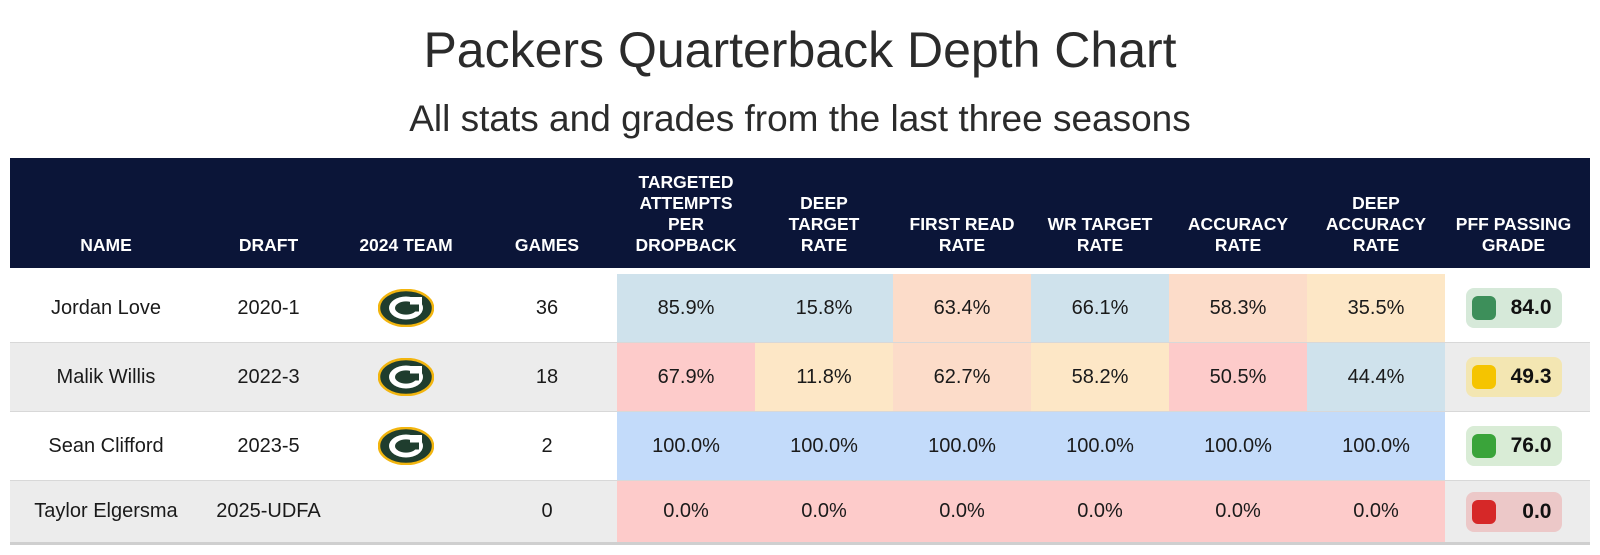 The height and width of the screenshot is (555, 1600). I want to click on stat-deep-accuracy-rate: 44.4%, so click(1376, 377).